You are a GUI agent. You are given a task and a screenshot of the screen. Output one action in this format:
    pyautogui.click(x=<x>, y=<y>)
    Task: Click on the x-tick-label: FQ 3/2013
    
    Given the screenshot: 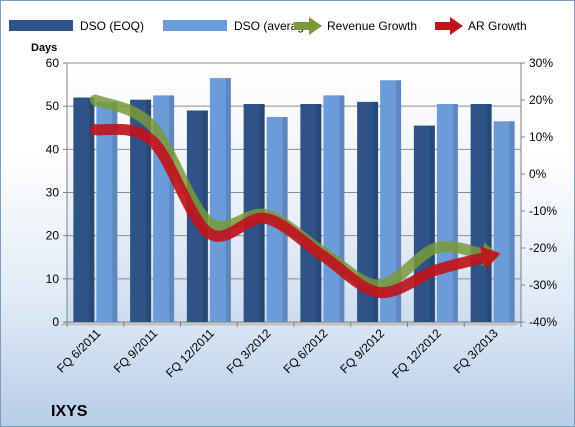 What is the action you would take?
    pyautogui.click(x=476, y=351)
    